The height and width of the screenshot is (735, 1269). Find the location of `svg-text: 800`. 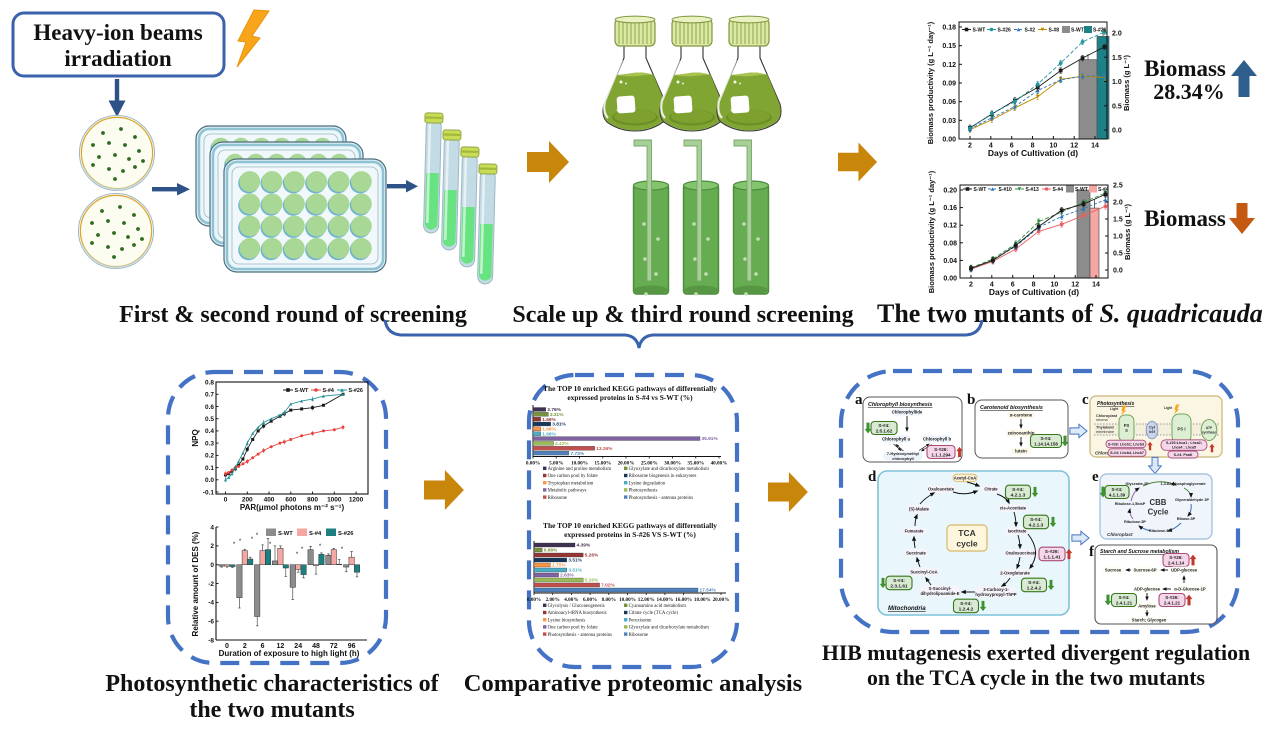

svg-text: 800 is located at coordinates (312, 500).